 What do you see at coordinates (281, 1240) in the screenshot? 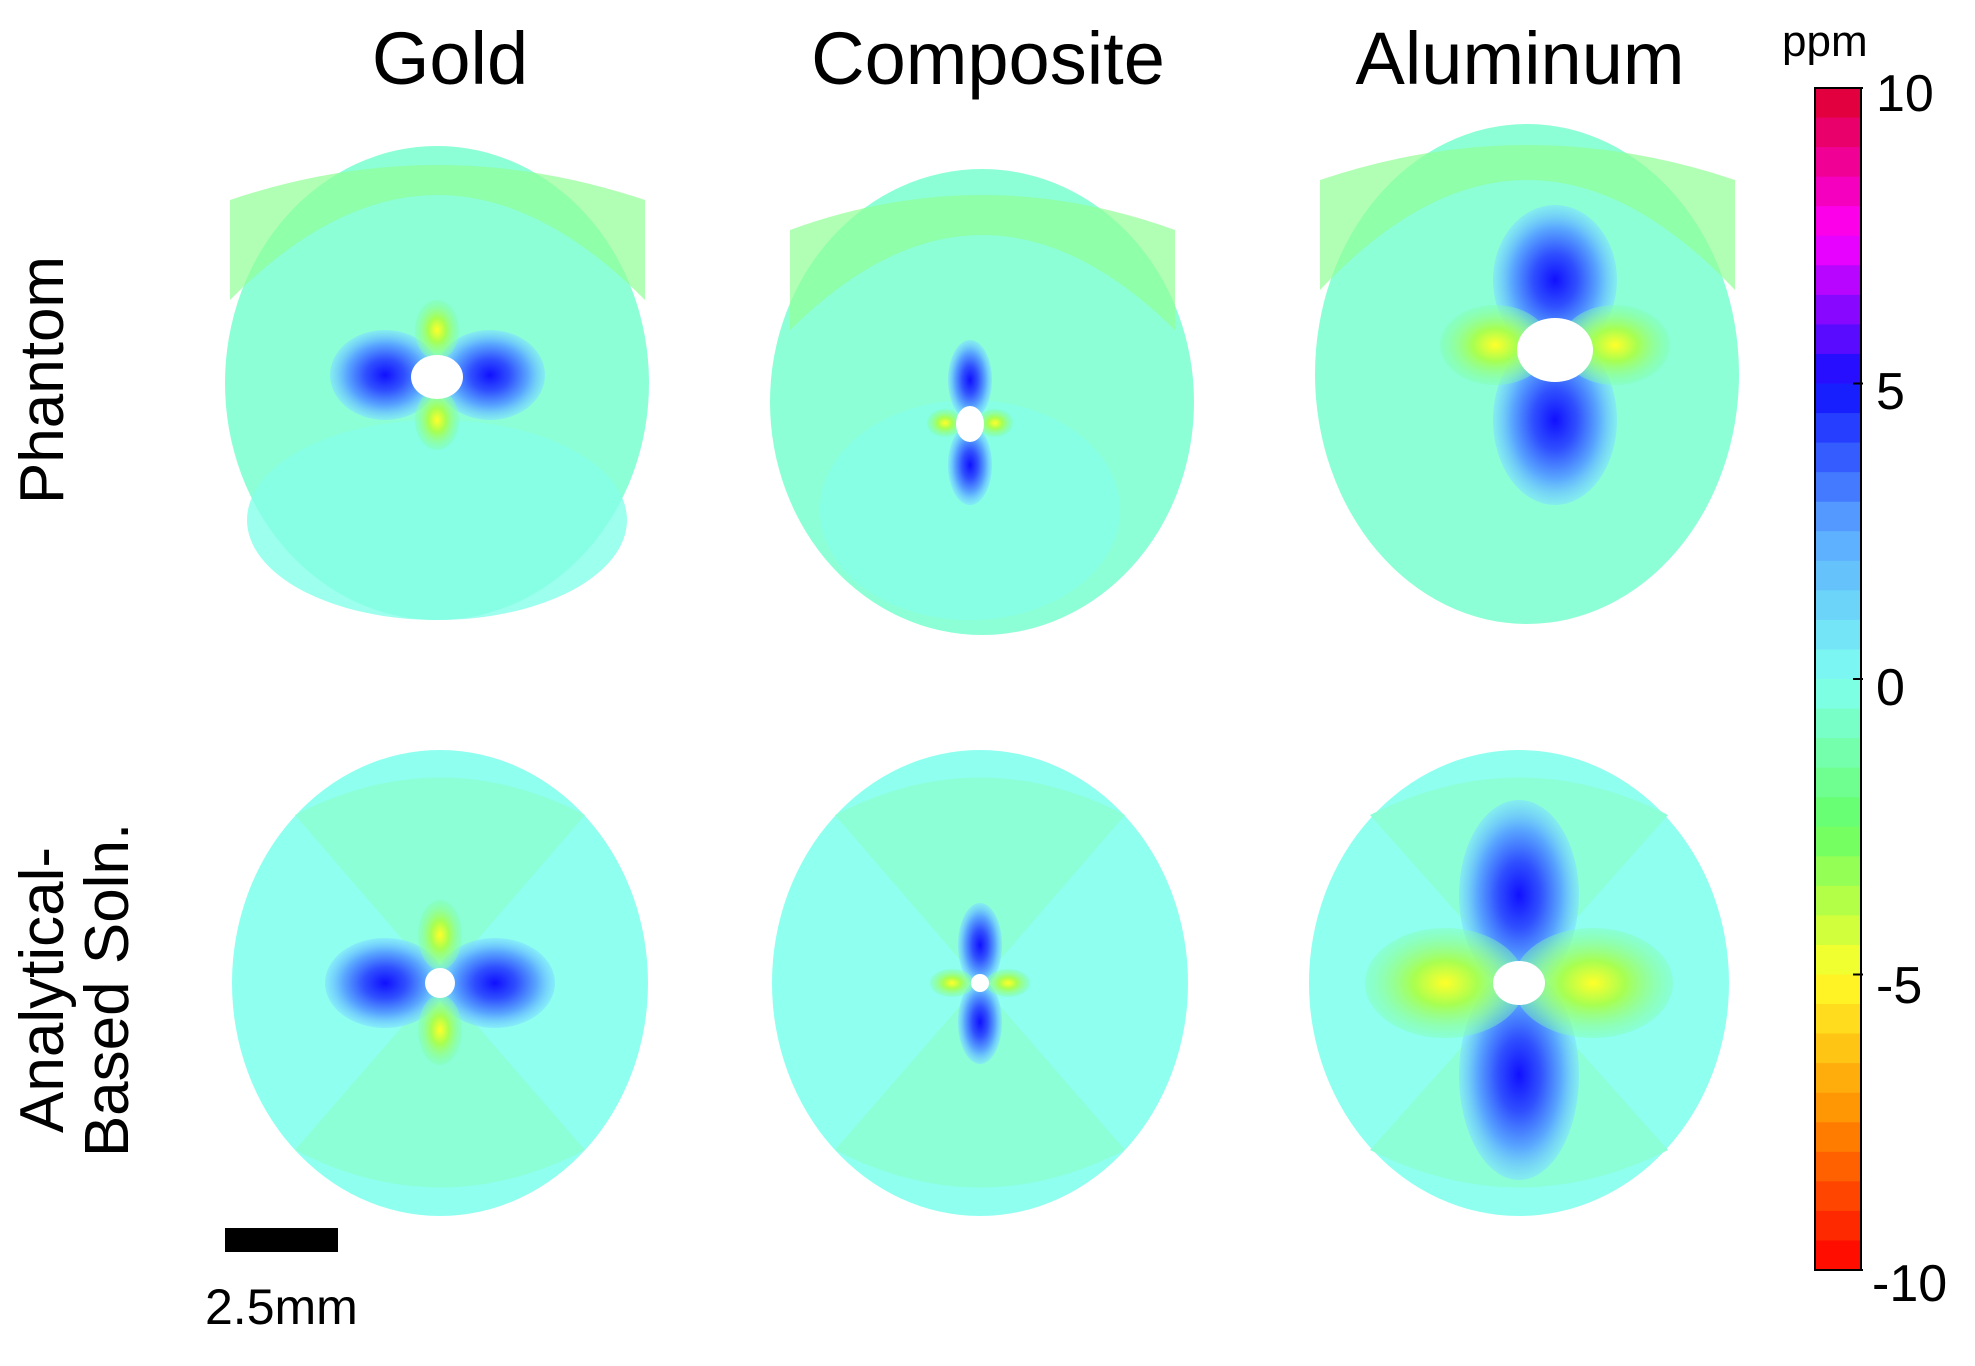
I see `scale-bar` at bounding box center [281, 1240].